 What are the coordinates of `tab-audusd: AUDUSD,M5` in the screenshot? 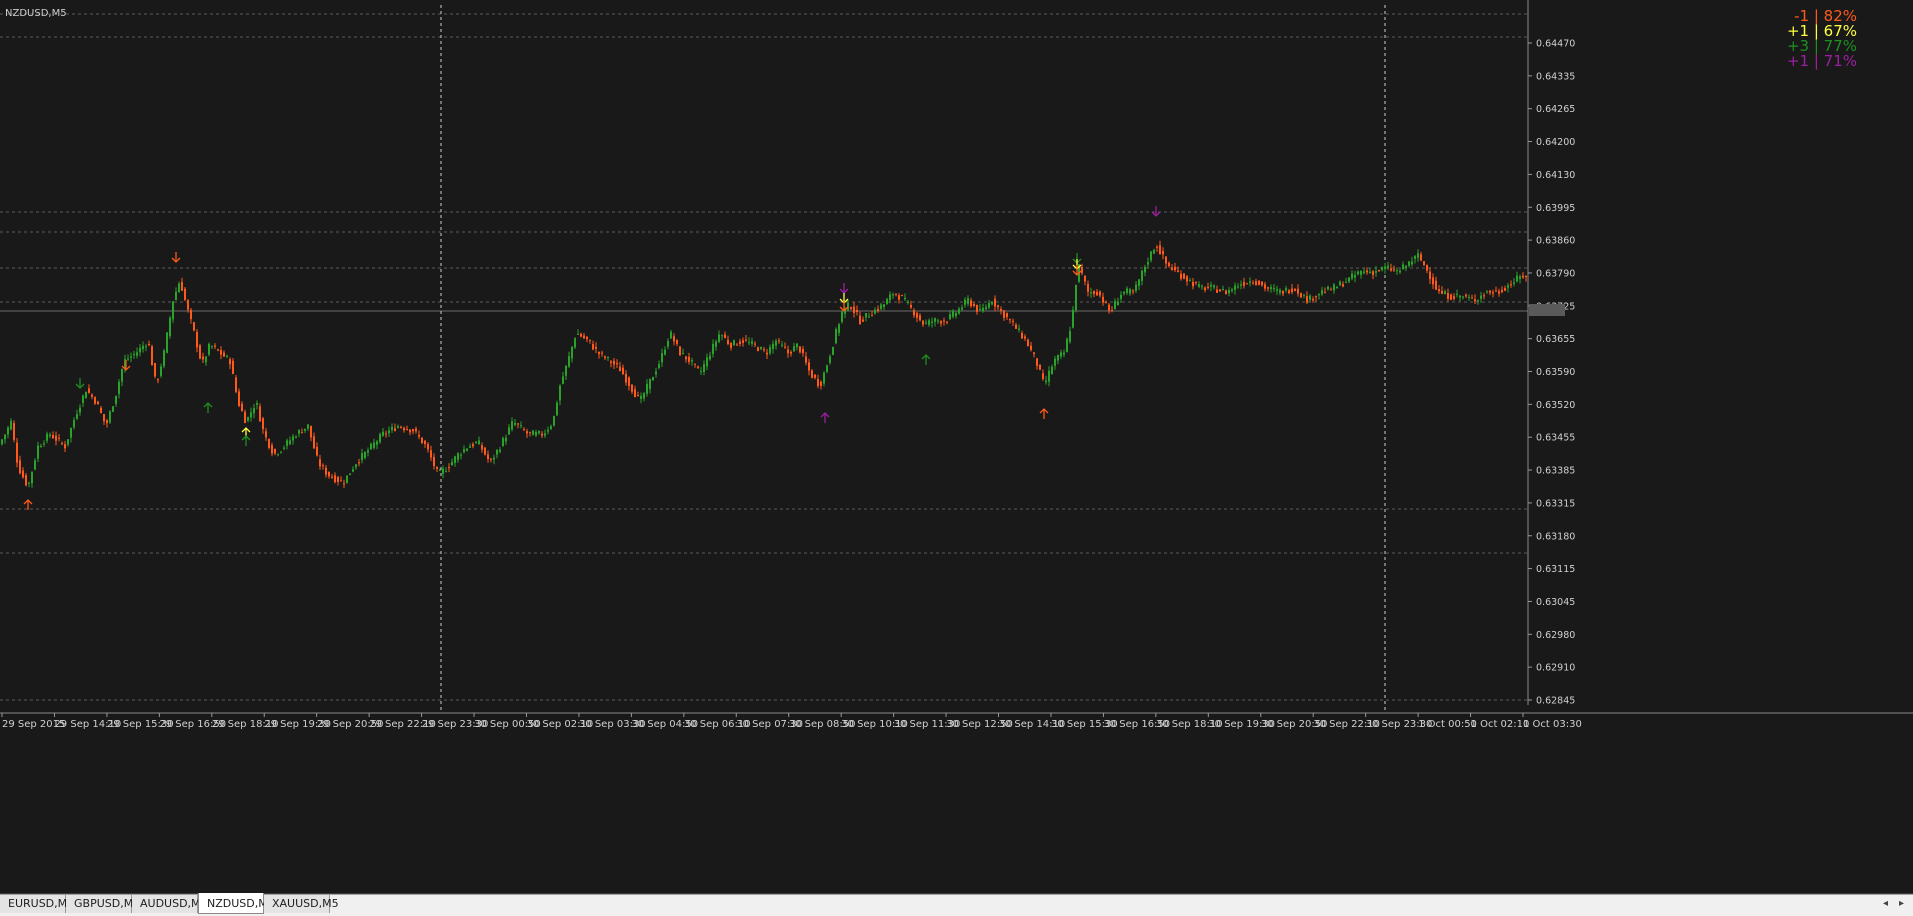 It's located at (170, 904).